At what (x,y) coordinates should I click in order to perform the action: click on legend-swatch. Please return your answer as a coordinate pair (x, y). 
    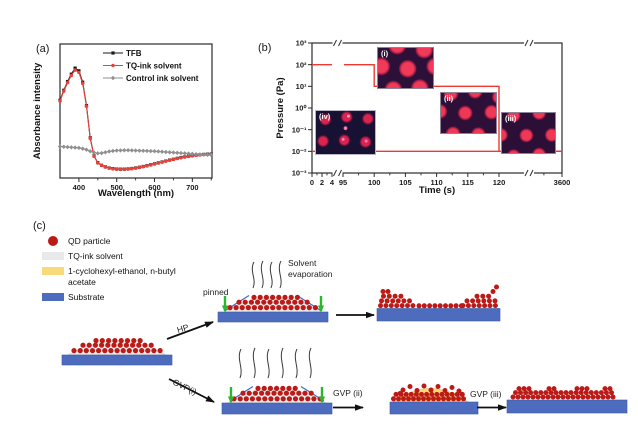
    Looking at the image, I should click on (53, 256).